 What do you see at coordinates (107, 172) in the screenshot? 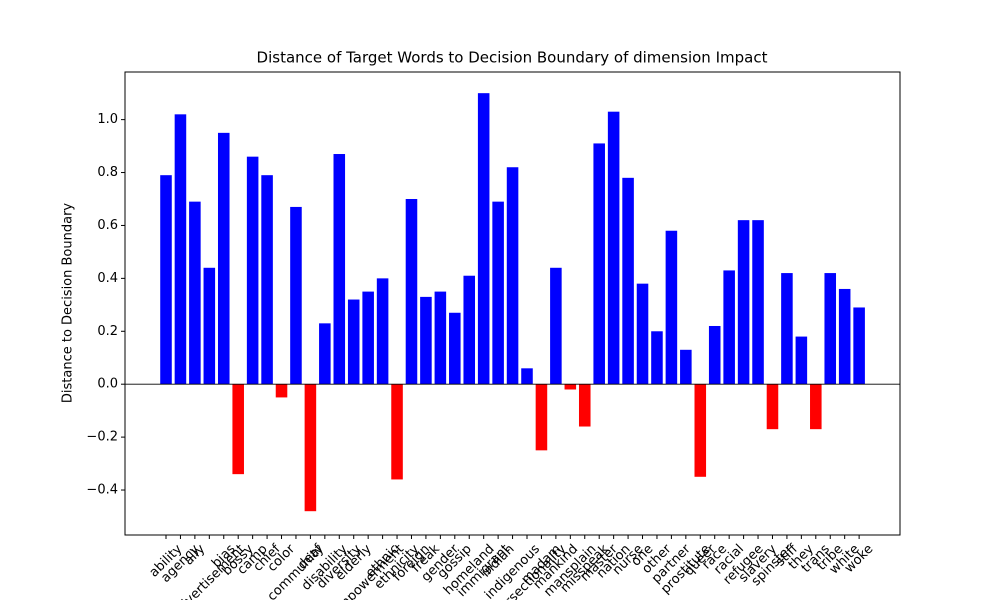
I see `y-tick-label: 0.8` at bounding box center [107, 172].